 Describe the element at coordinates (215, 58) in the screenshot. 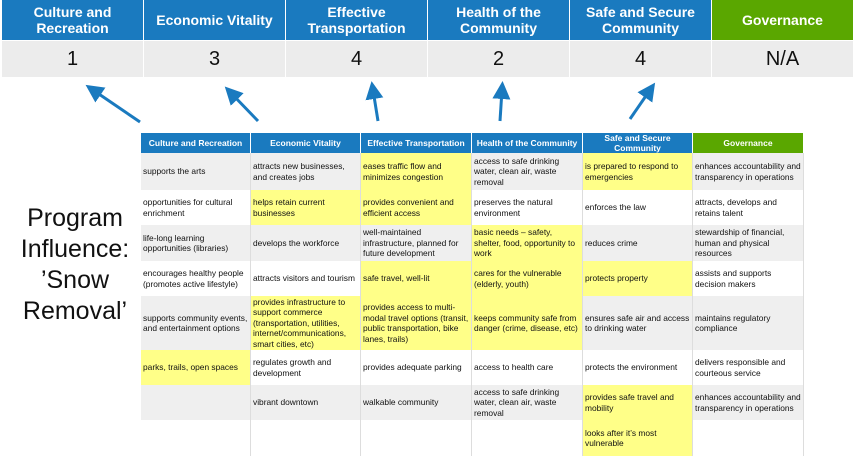

I see `category-score: 3` at that location.